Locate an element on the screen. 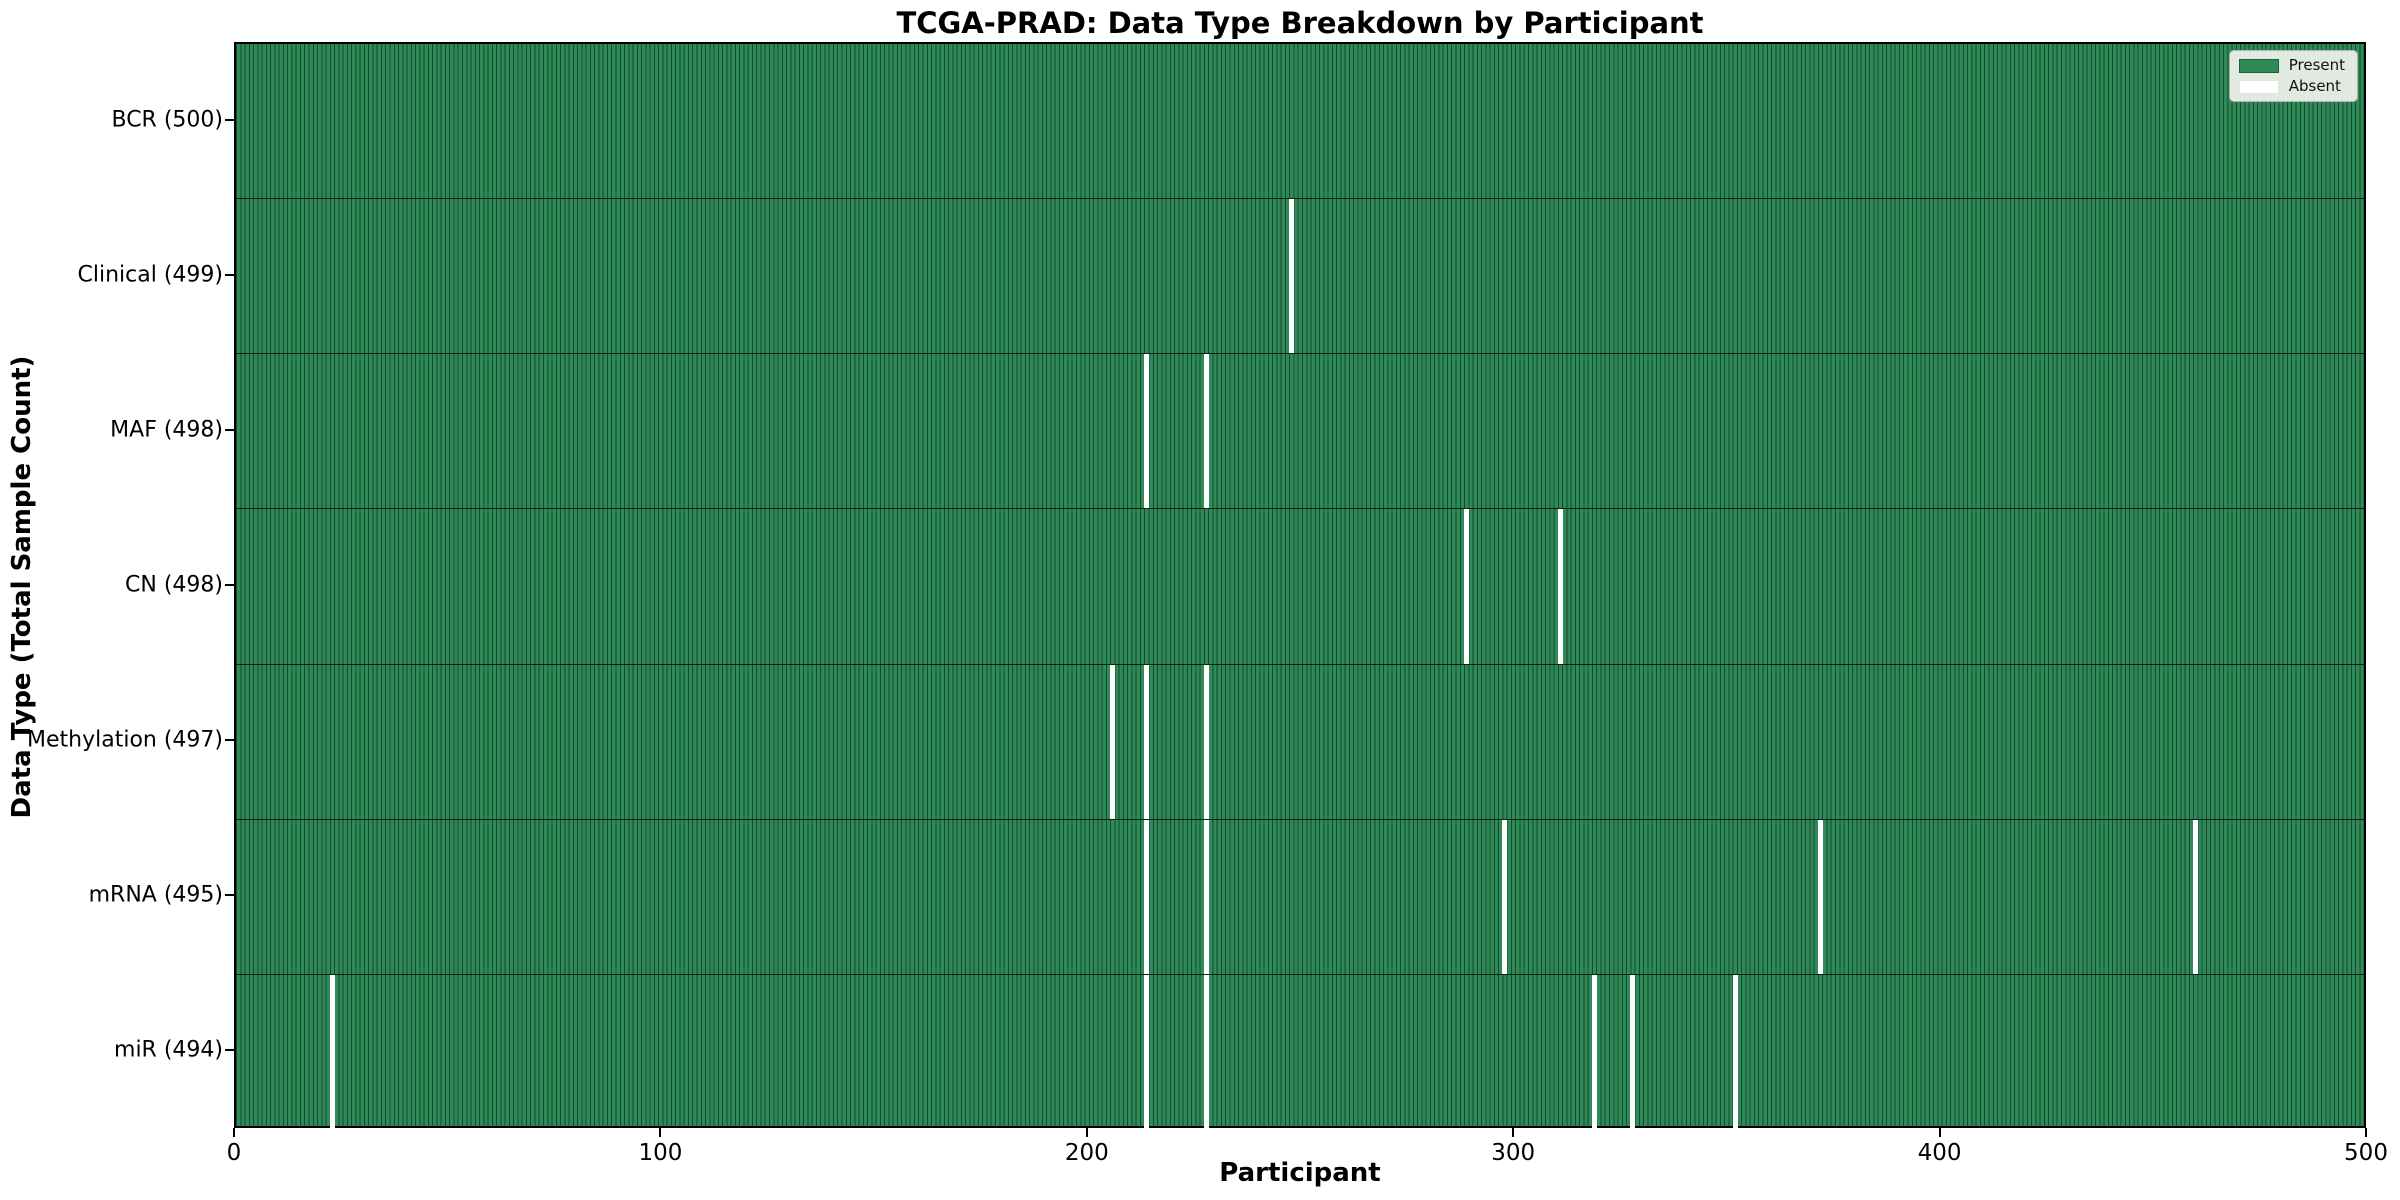 Image resolution: width=2400 pixels, height=1200 pixels. heatmap-row-MAF is located at coordinates (1300, 432).